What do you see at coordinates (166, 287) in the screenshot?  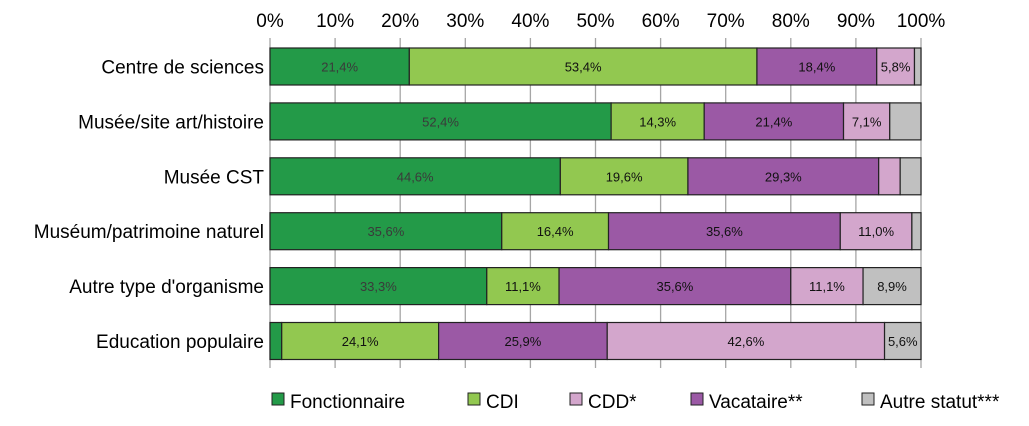 I see `category-label: Autre type d'organisme` at bounding box center [166, 287].